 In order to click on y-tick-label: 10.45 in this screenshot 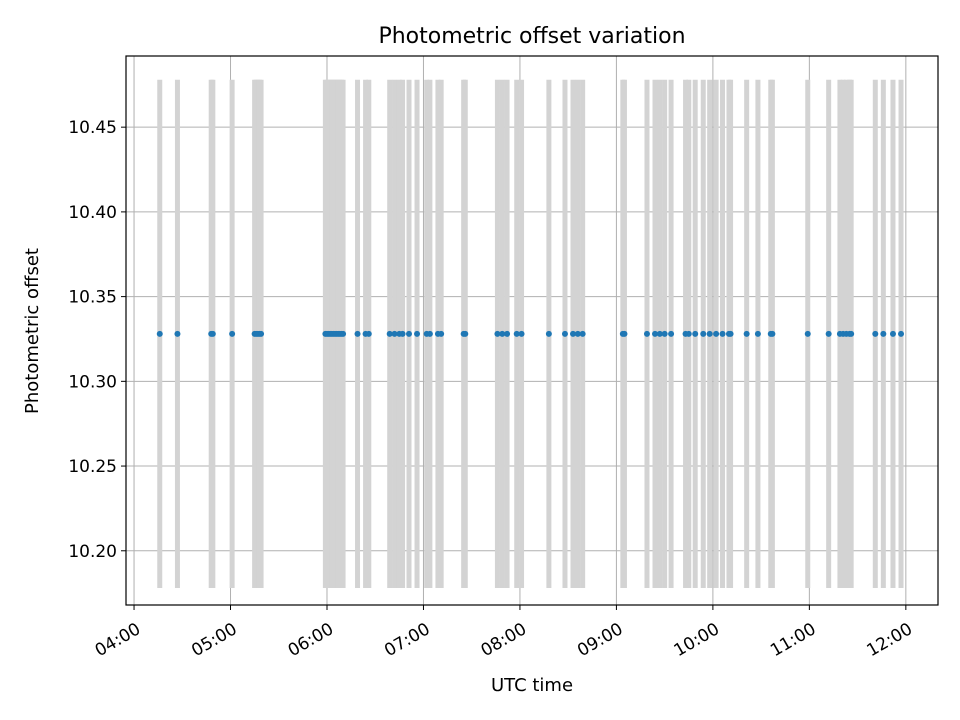, I will do `click(92, 128)`.